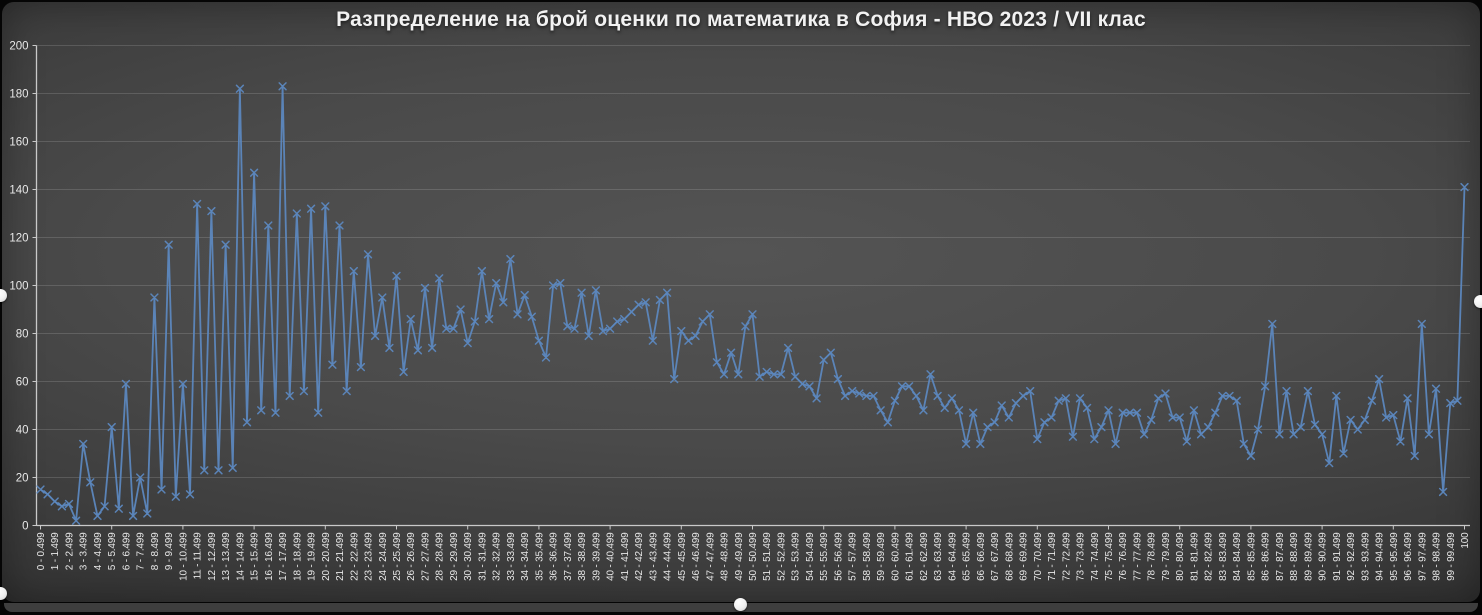  Describe the element at coordinates (1365, 556) in the screenshot. I see `x-axis-category-label: 93 - 93.499` at that location.